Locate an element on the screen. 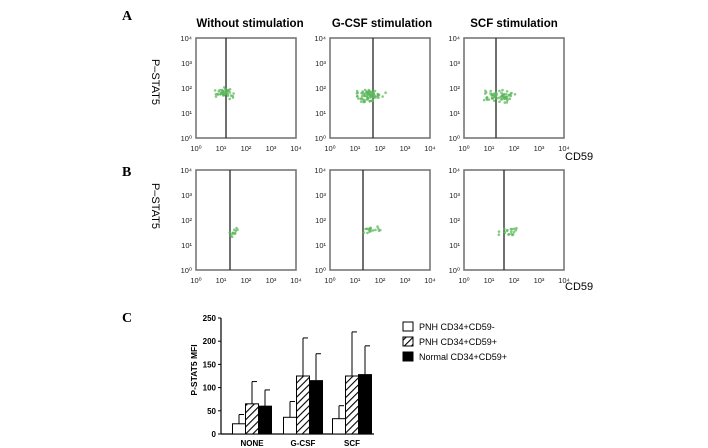  bar-chart: P-STAT5 MFI 0 50 100 150 200 250 NONE G-CSF SCF is located at coordinates (281, 381).